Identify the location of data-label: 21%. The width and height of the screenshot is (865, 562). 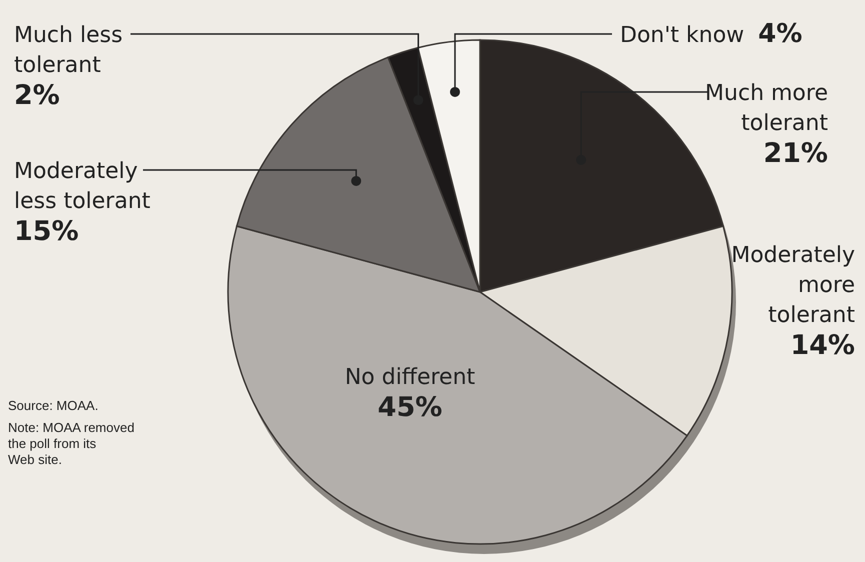
(795, 153).